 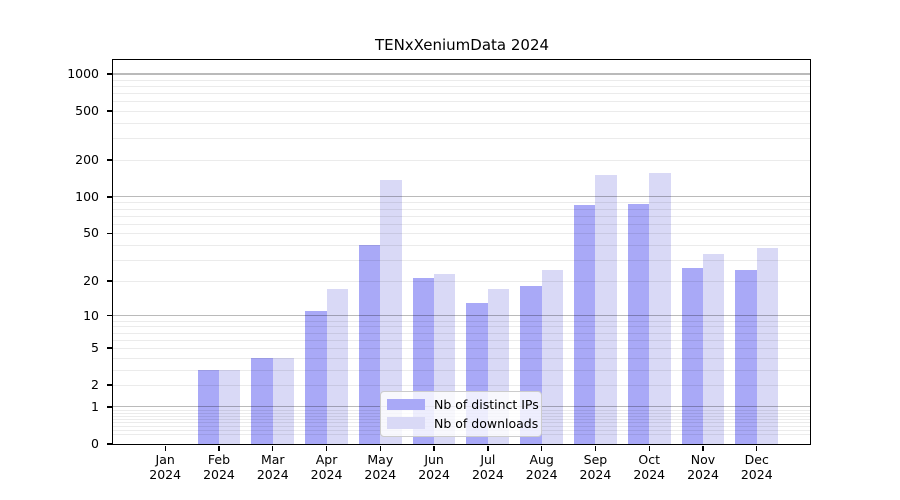 I want to click on chart-title: TENxXeniumData 2024, so click(x=462, y=45).